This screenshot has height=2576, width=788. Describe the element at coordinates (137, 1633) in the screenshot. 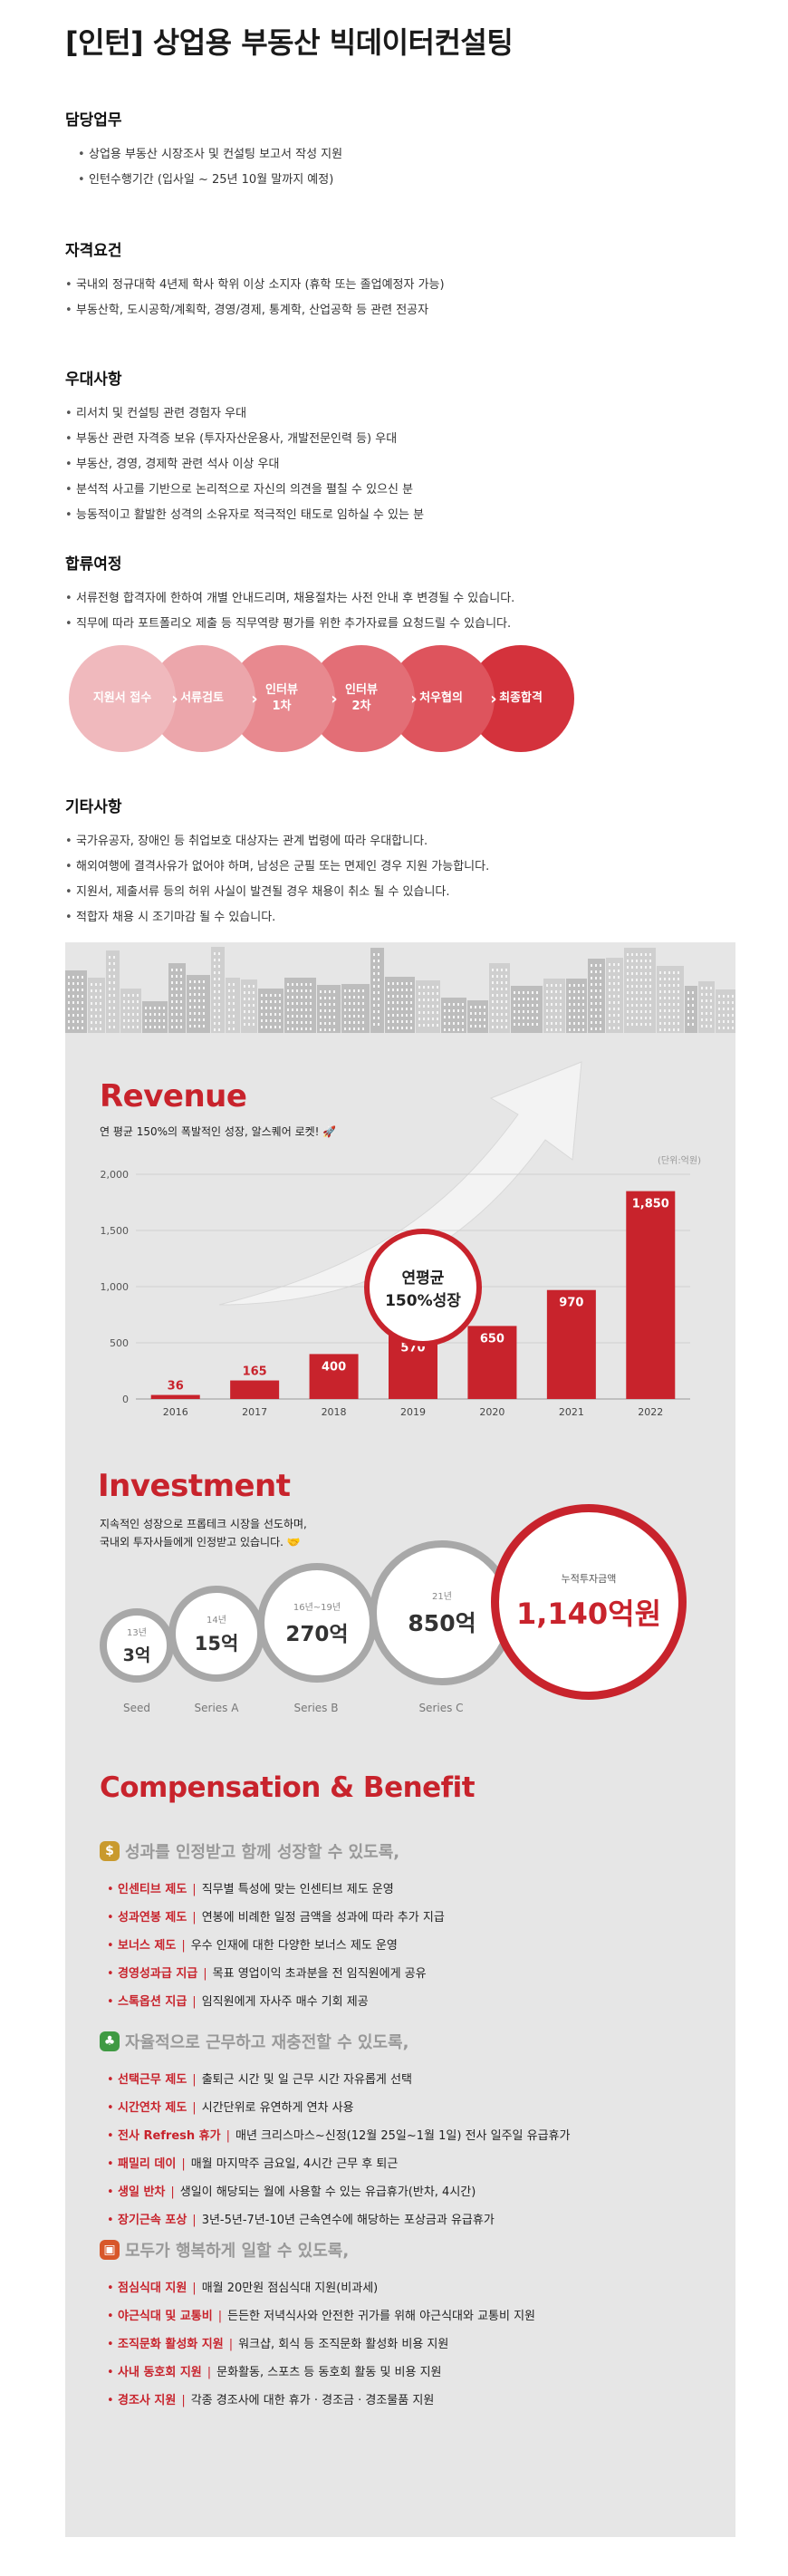

I see `round-year: 13년` at that location.